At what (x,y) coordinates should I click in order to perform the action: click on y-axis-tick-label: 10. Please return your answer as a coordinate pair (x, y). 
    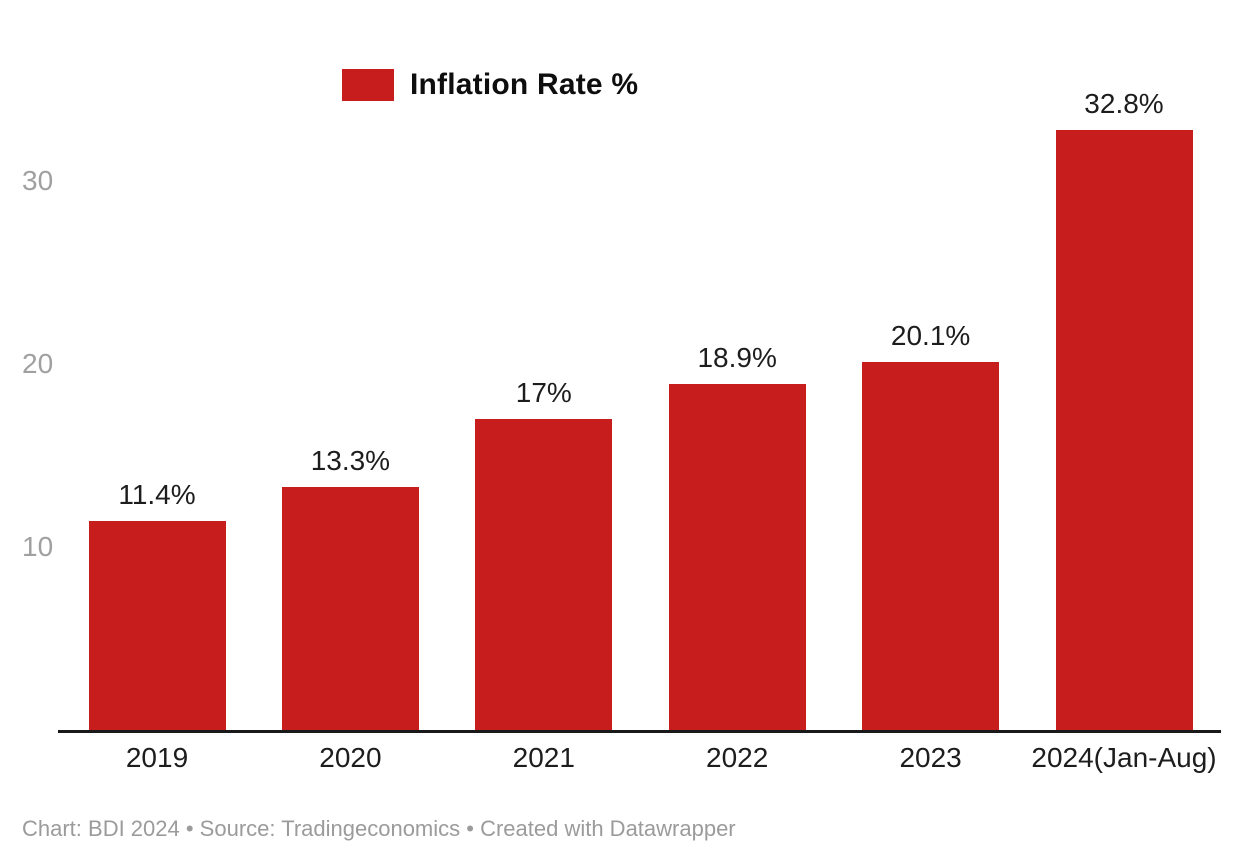
    Looking at the image, I should click on (38, 547).